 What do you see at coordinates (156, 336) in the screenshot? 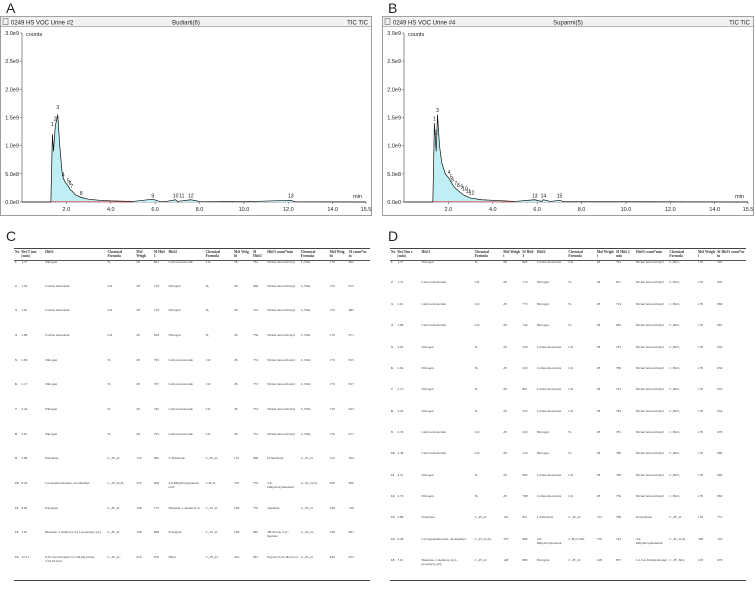
I see `table-cell: 818` at bounding box center [156, 336].